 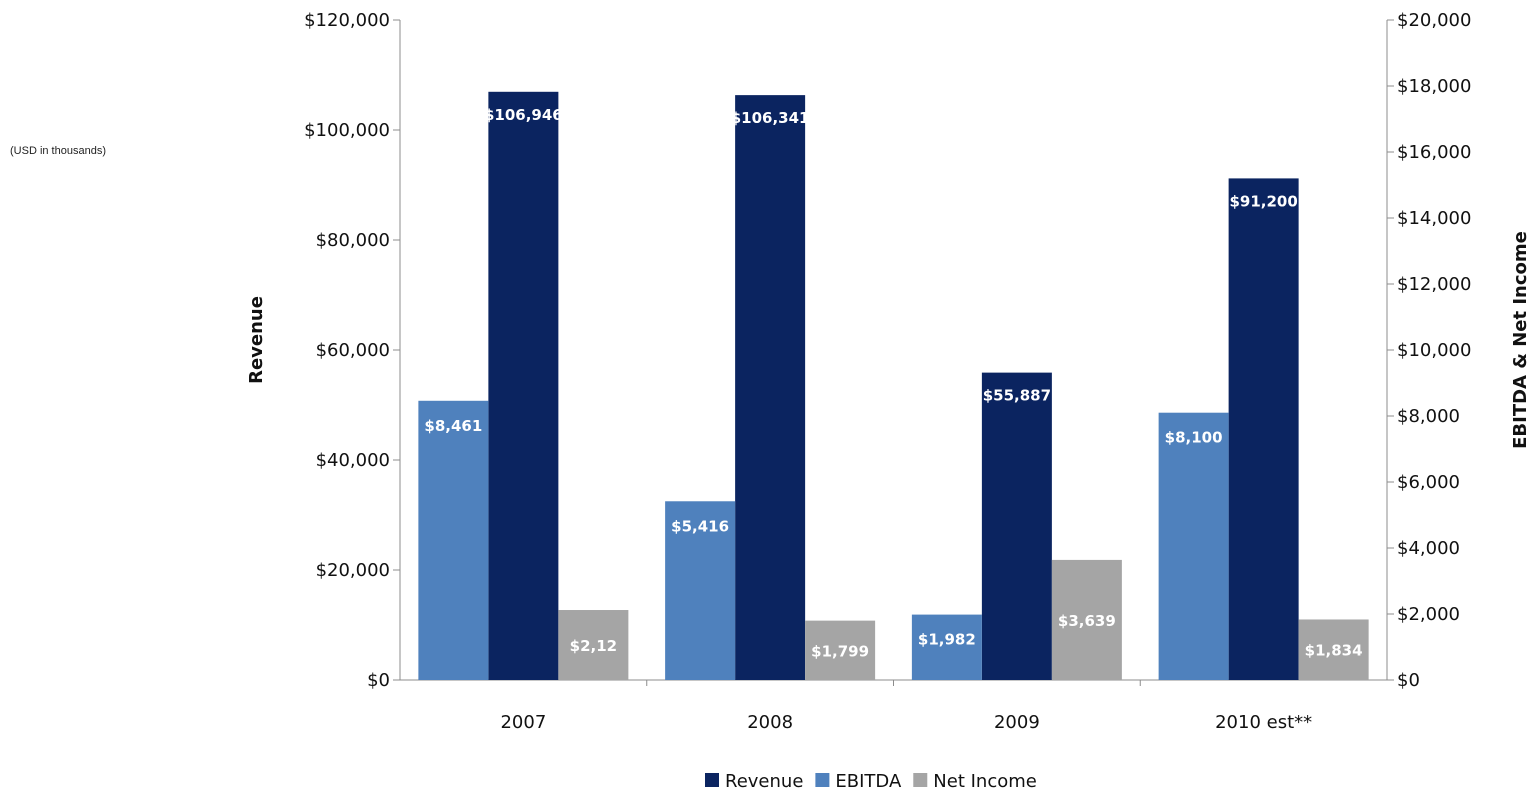 What do you see at coordinates (1434, 152) in the screenshot?
I see `right-tick-label: $16,000` at bounding box center [1434, 152].